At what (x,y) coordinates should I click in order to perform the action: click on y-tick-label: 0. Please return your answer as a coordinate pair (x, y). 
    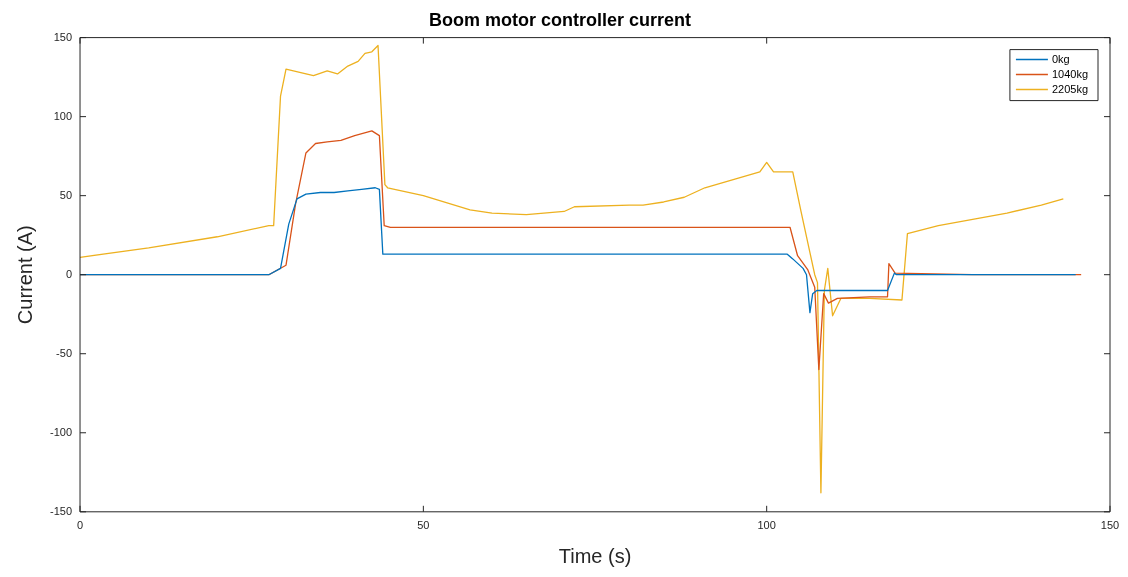
    Looking at the image, I should click on (69, 273).